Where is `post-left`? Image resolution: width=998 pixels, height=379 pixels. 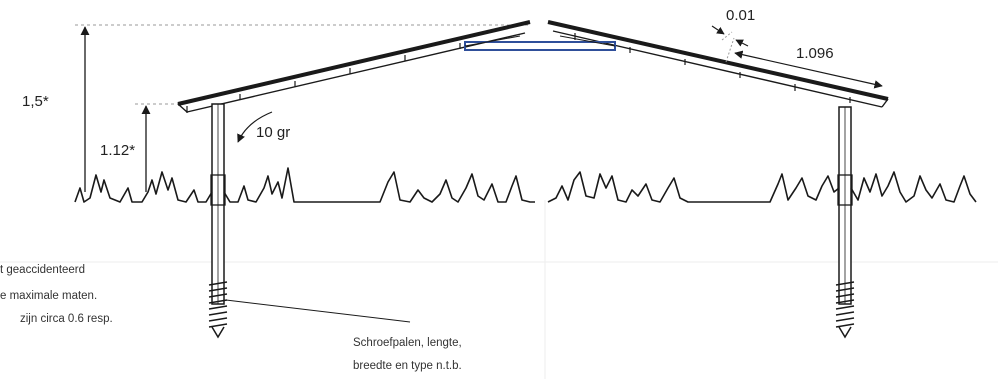
post-left is located at coordinates (218, 221).